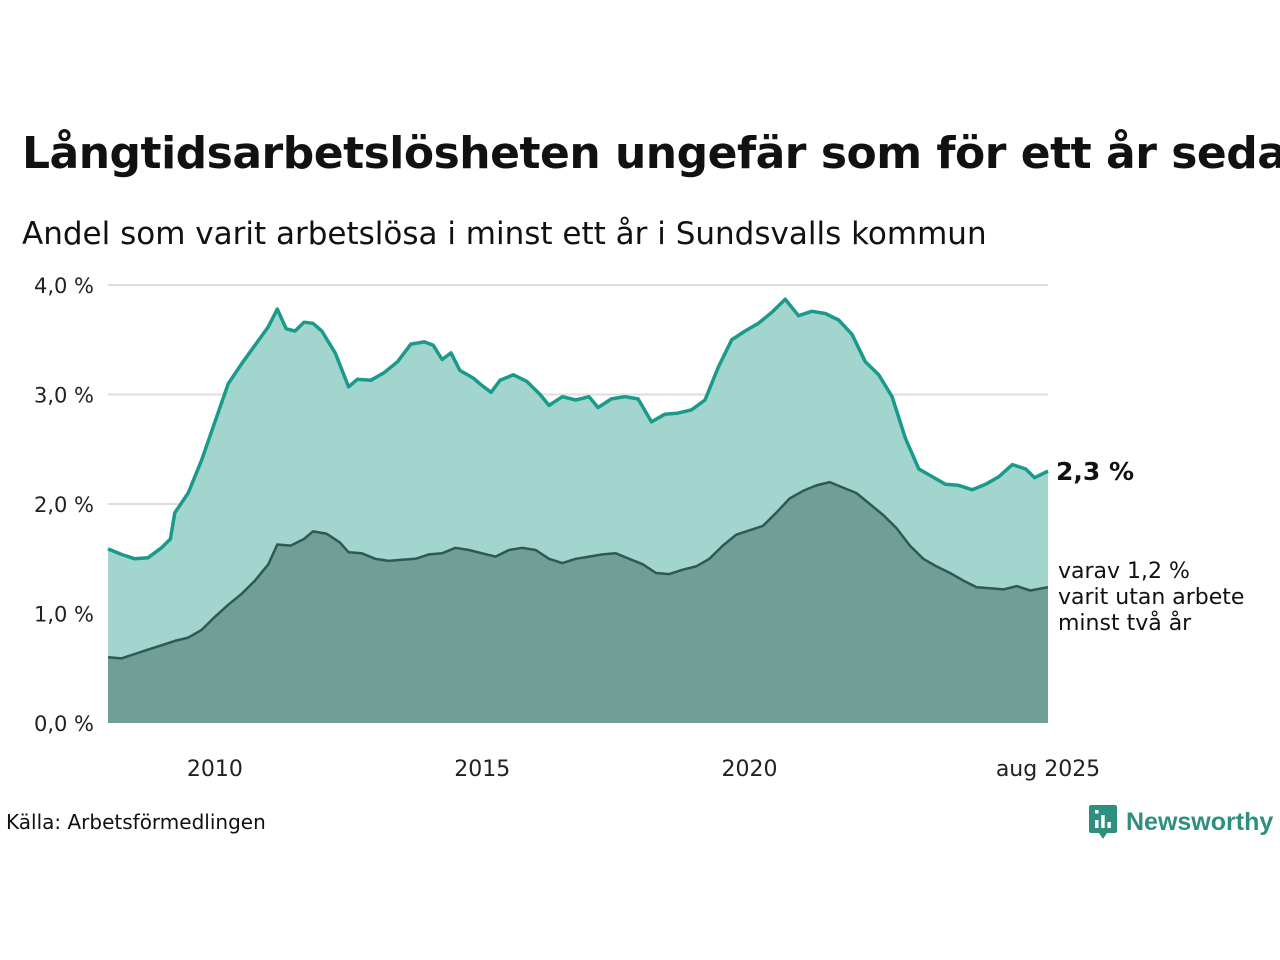 The image size is (1280, 960). What do you see at coordinates (1151, 597) in the screenshot?
I see `end-label-series-2: varit utan arbete` at bounding box center [1151, 597].